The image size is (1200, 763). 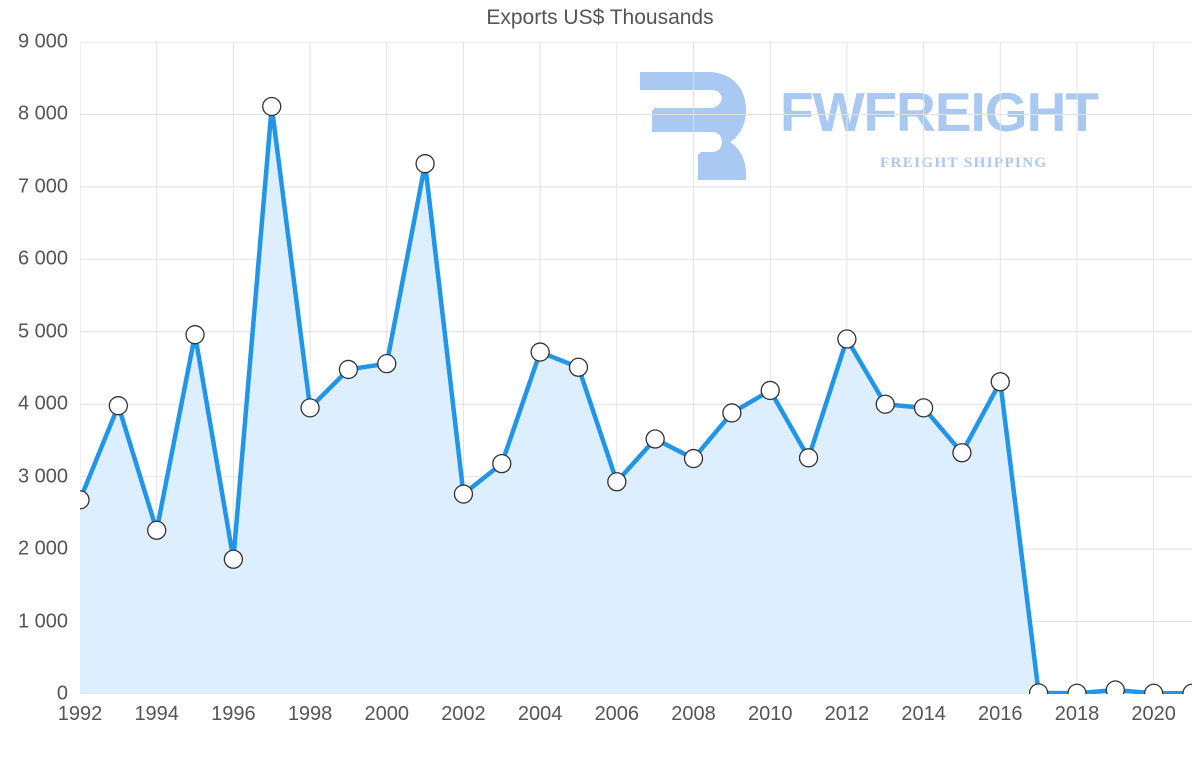 I want to click on x-axis-tick-label: 2004, so click(x=540, y=714).